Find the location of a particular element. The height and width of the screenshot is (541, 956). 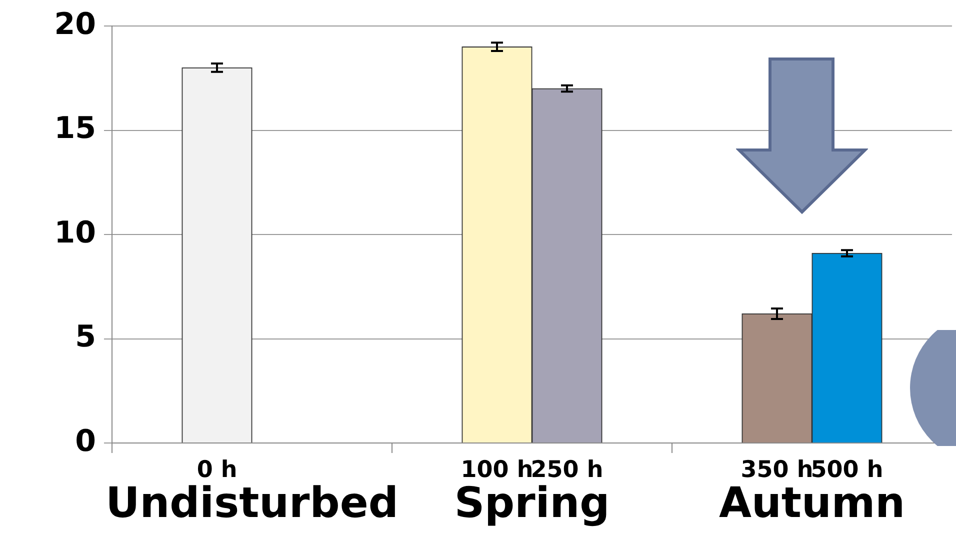

y-tick-label: 10 is located at coordinates (75, 232).